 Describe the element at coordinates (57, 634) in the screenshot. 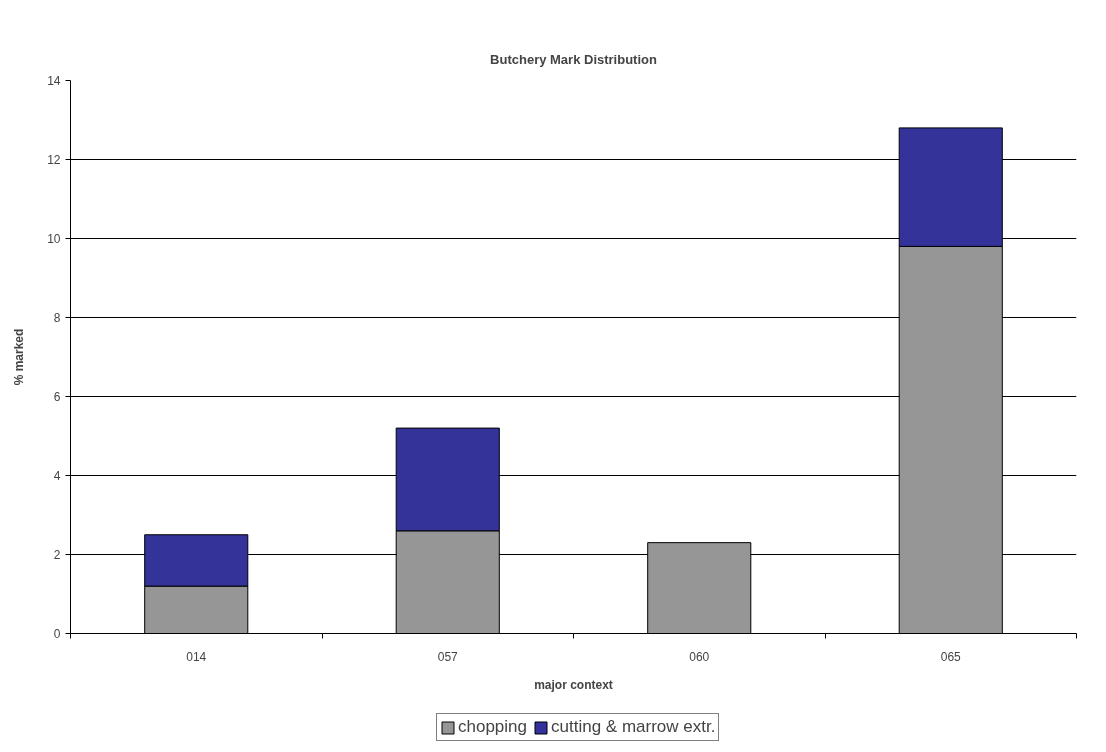

I see `y-tick-label: 0` at that location.